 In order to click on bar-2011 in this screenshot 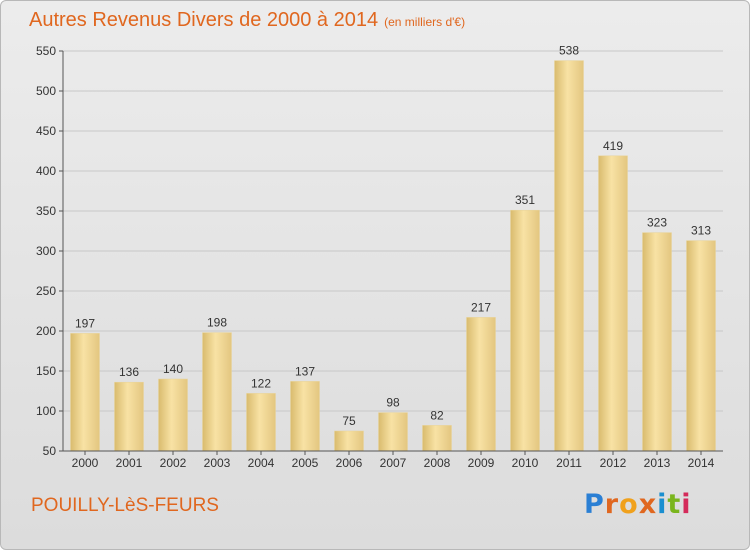, I will do `click(569, 256)`.